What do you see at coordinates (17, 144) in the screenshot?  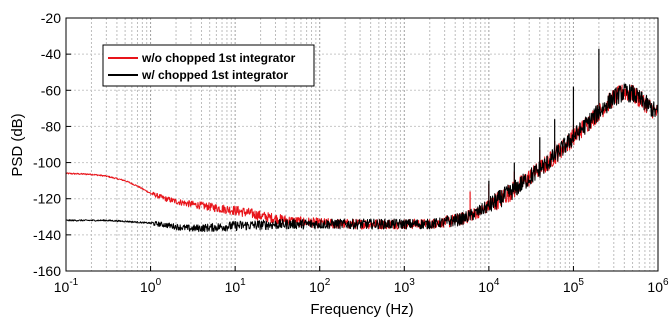 I see `y-axis-label: PSD (dB)` at bounding box center [17, 144].